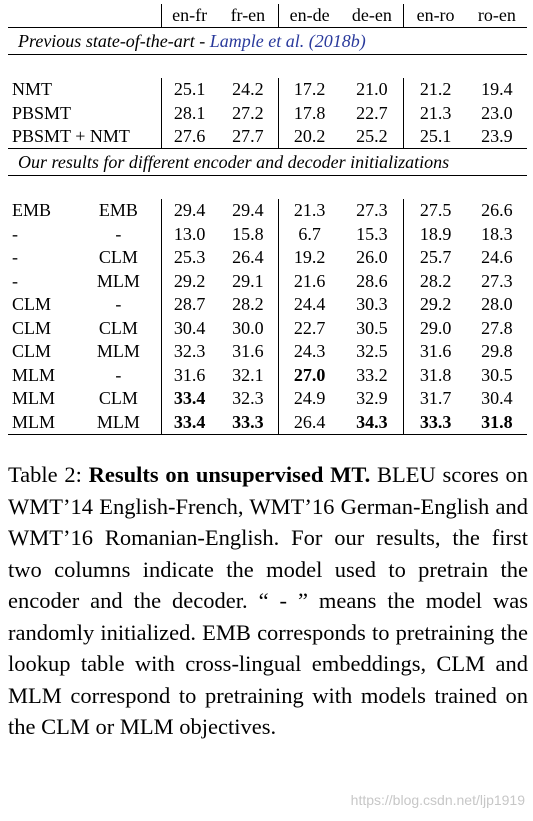 The height and width of the screenshot is (821, 533). What do you see at coordinates (435, 16) in the screenshot?
I see `header-cell: en-ro` at bounding box center [435, 16].